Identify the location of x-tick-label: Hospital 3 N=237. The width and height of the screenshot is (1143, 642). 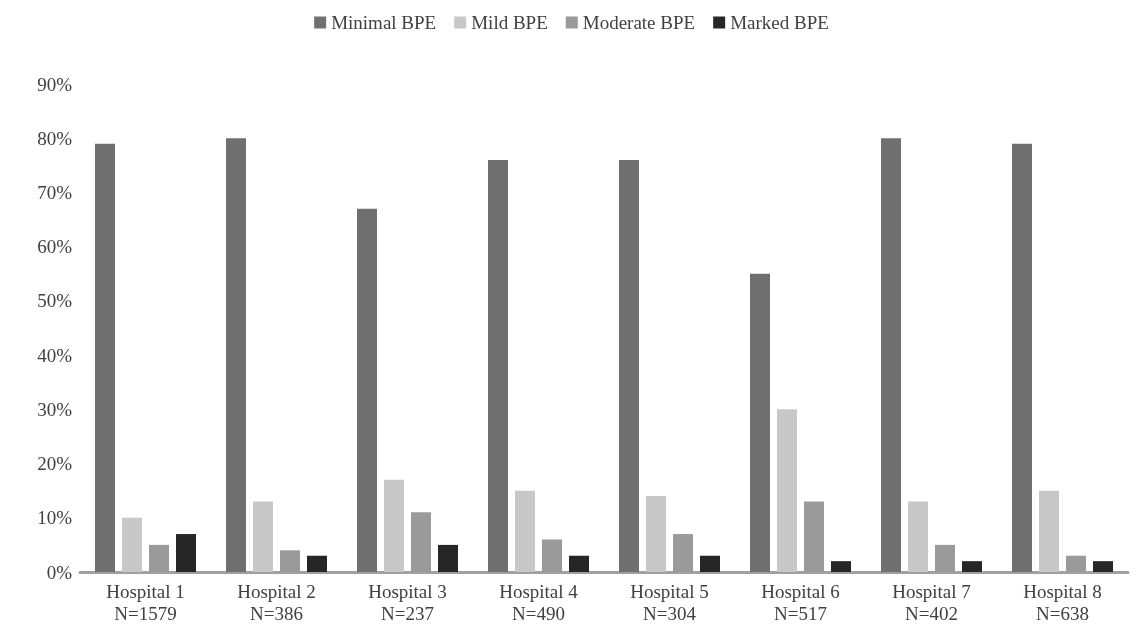
(407, 602).